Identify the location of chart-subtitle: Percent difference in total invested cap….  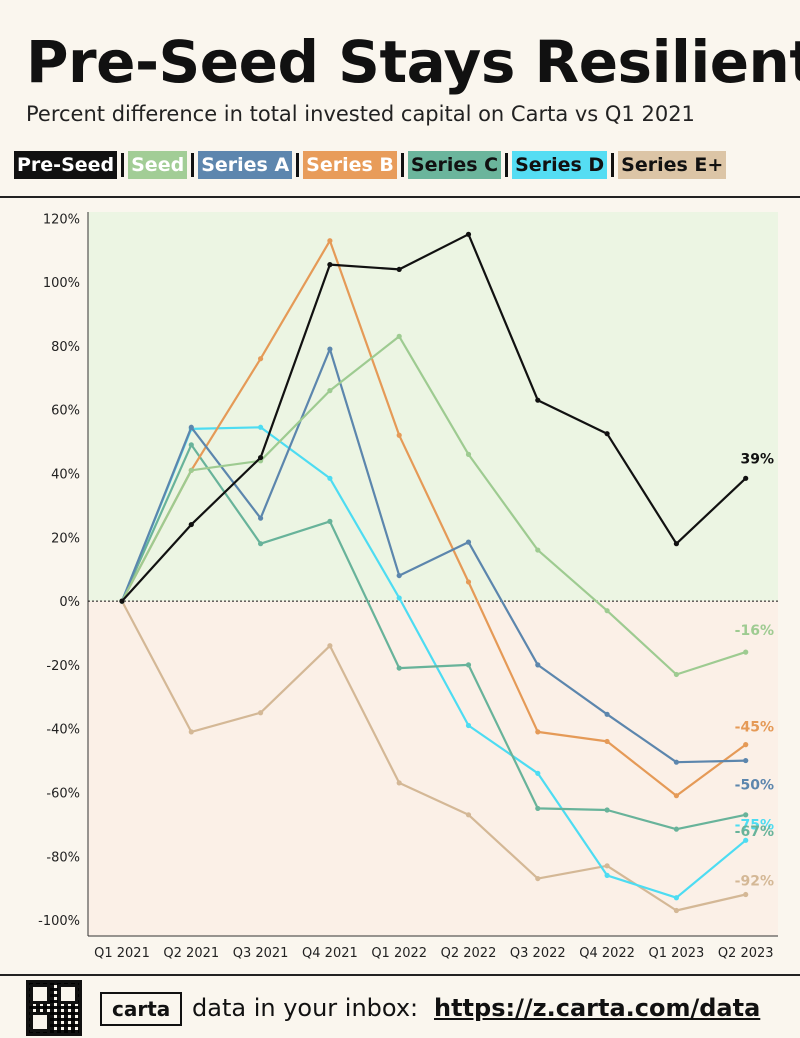
(360, 114).